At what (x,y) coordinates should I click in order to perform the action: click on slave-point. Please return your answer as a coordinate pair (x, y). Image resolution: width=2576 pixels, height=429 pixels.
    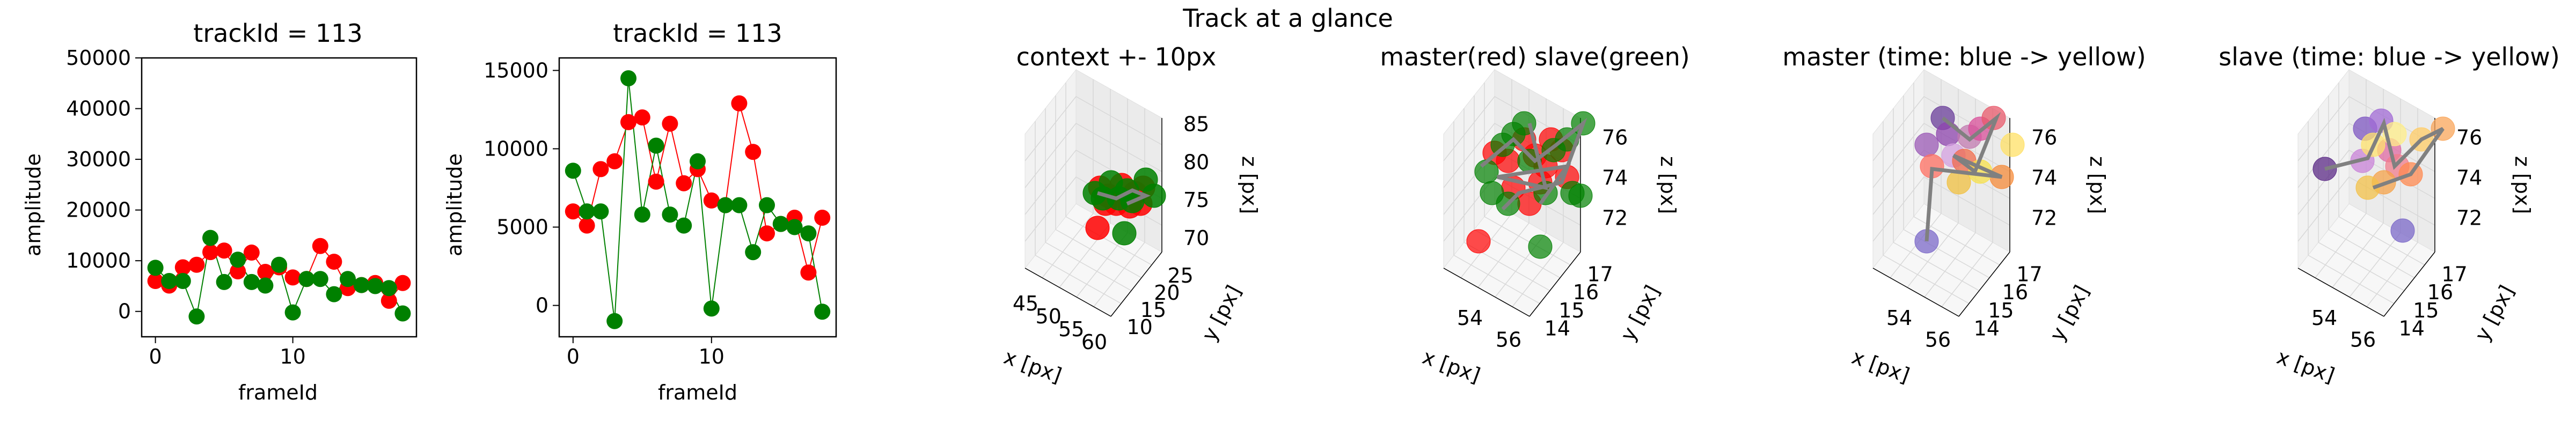
    Looking at the image, I should click on (1540, 246).